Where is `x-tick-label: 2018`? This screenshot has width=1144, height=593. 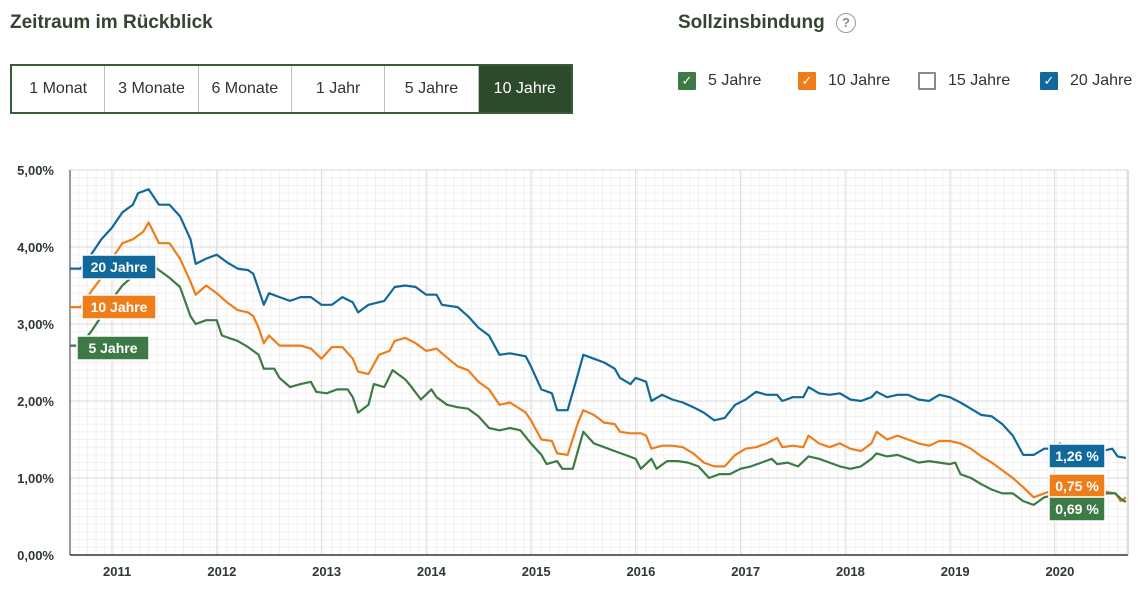
x-tick-label: 2018 is located at coordinates (850, 571).